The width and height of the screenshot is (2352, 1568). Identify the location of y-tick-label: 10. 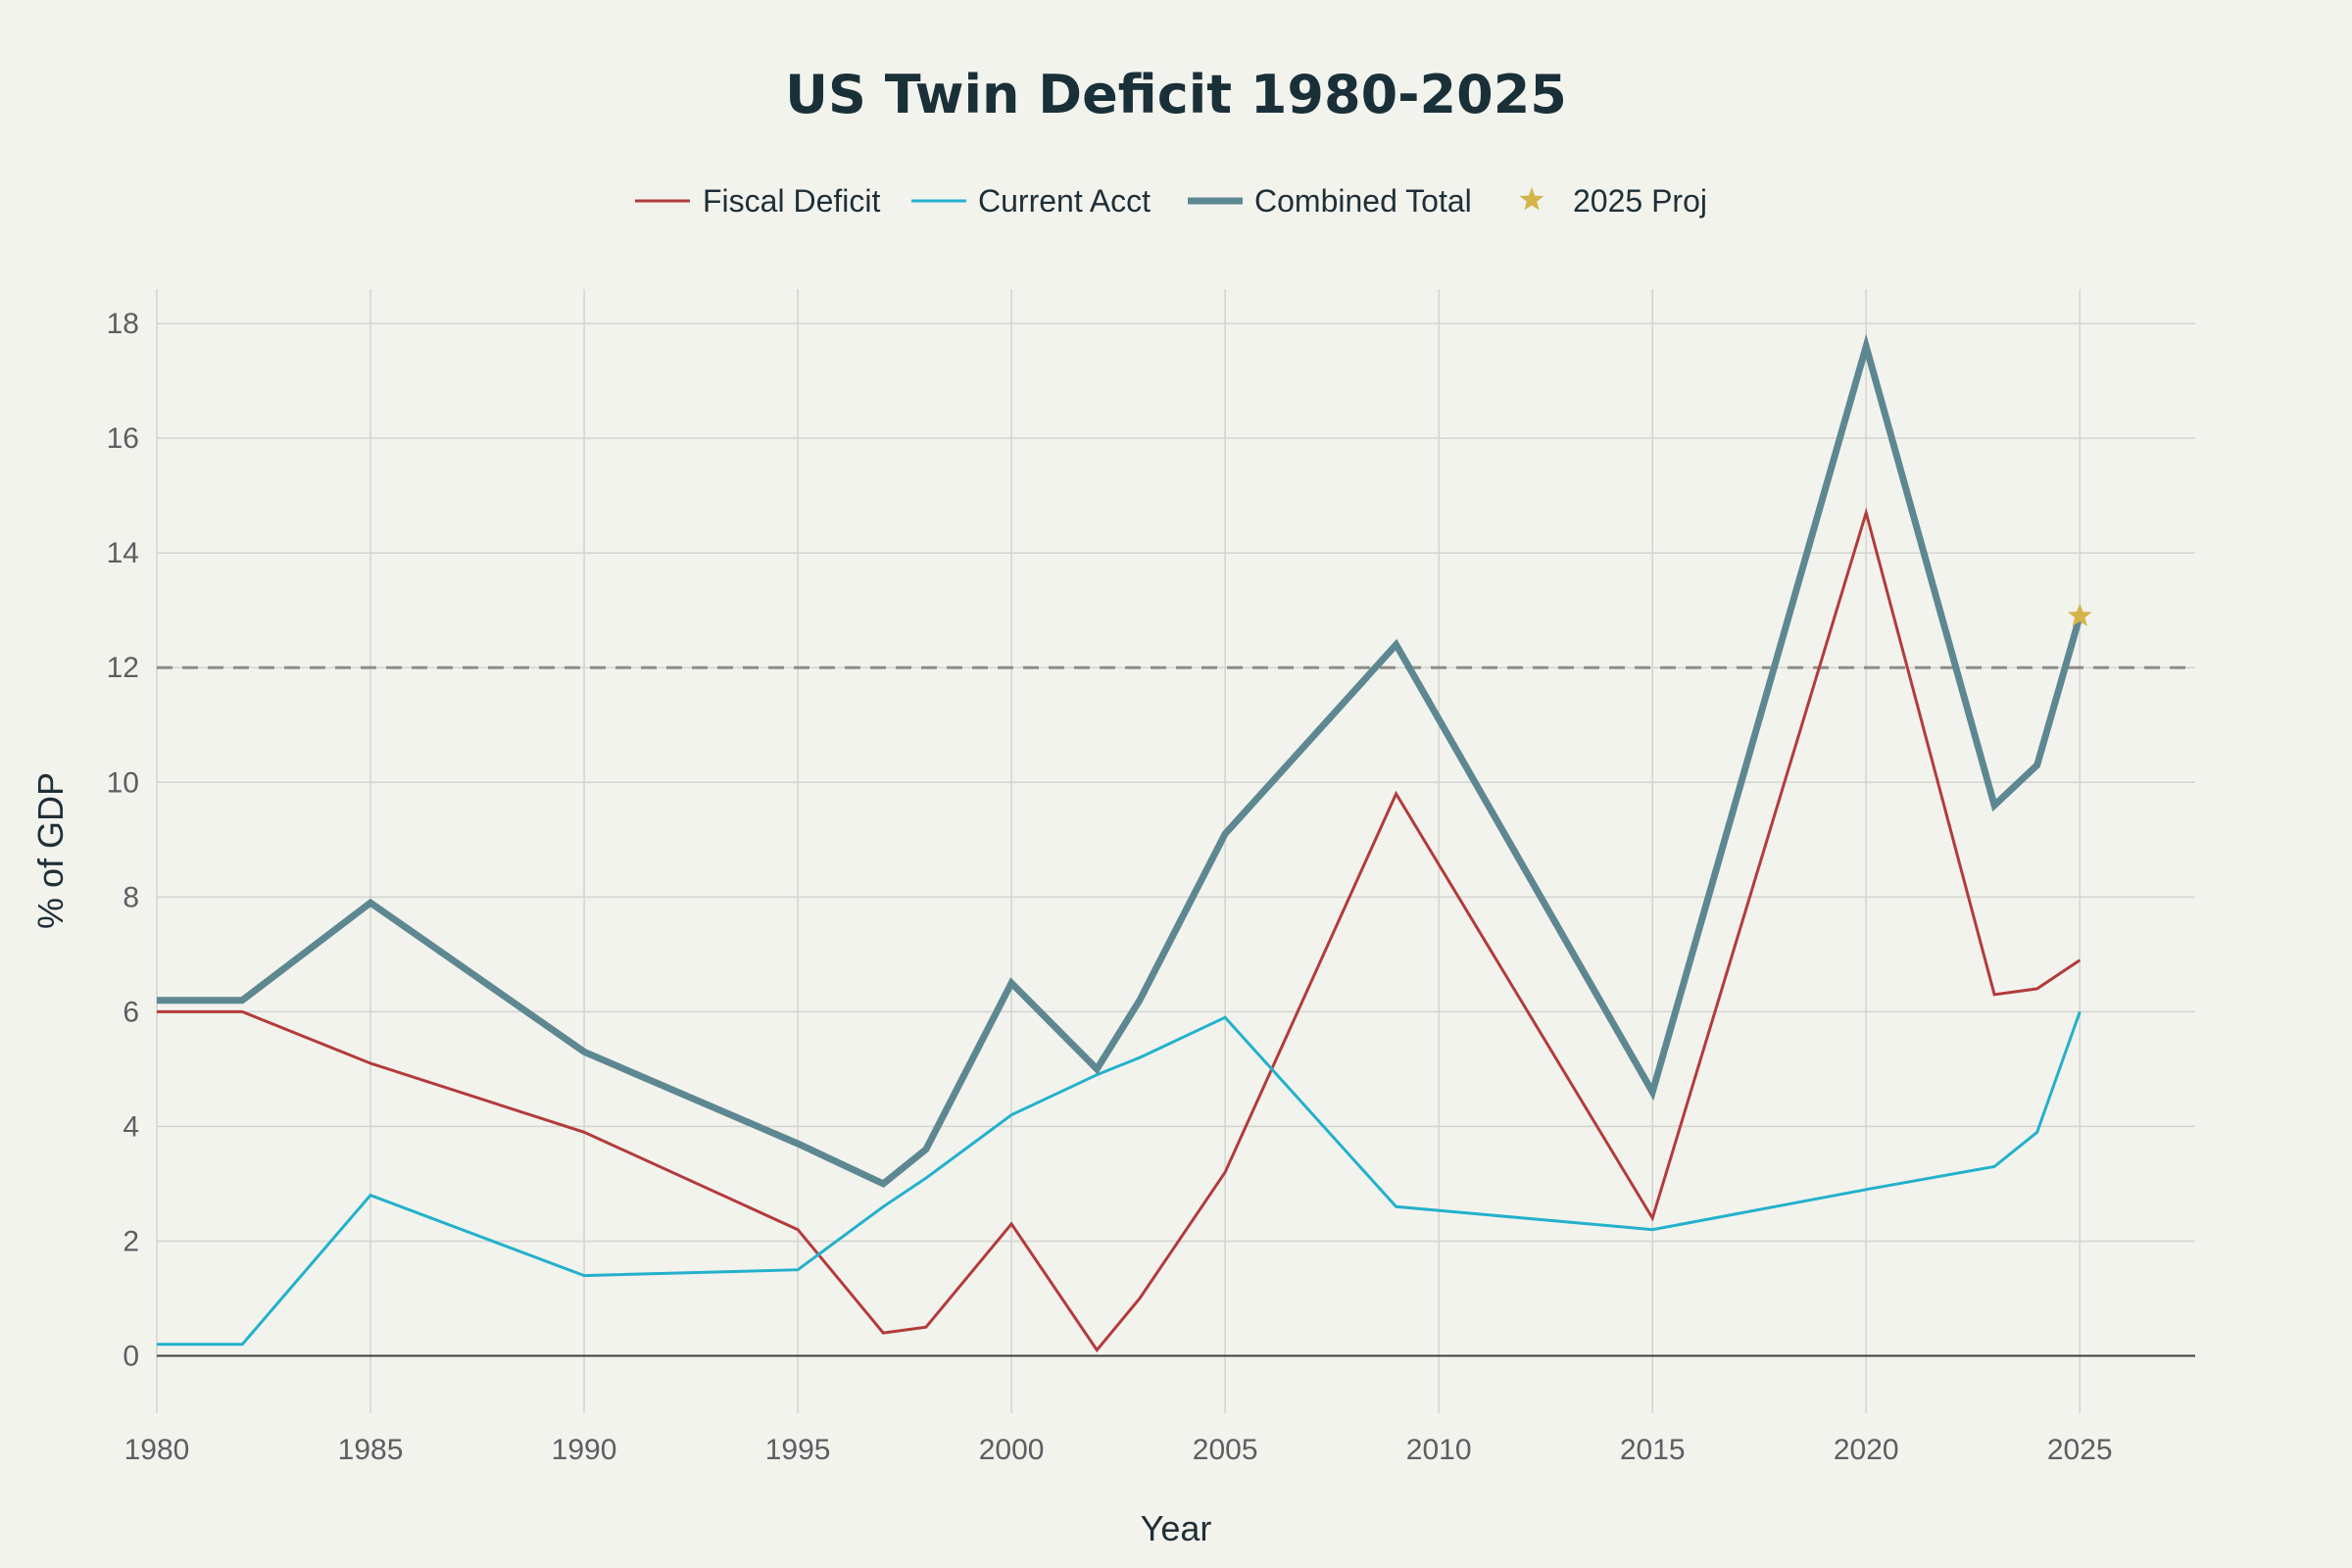
(123, 782).